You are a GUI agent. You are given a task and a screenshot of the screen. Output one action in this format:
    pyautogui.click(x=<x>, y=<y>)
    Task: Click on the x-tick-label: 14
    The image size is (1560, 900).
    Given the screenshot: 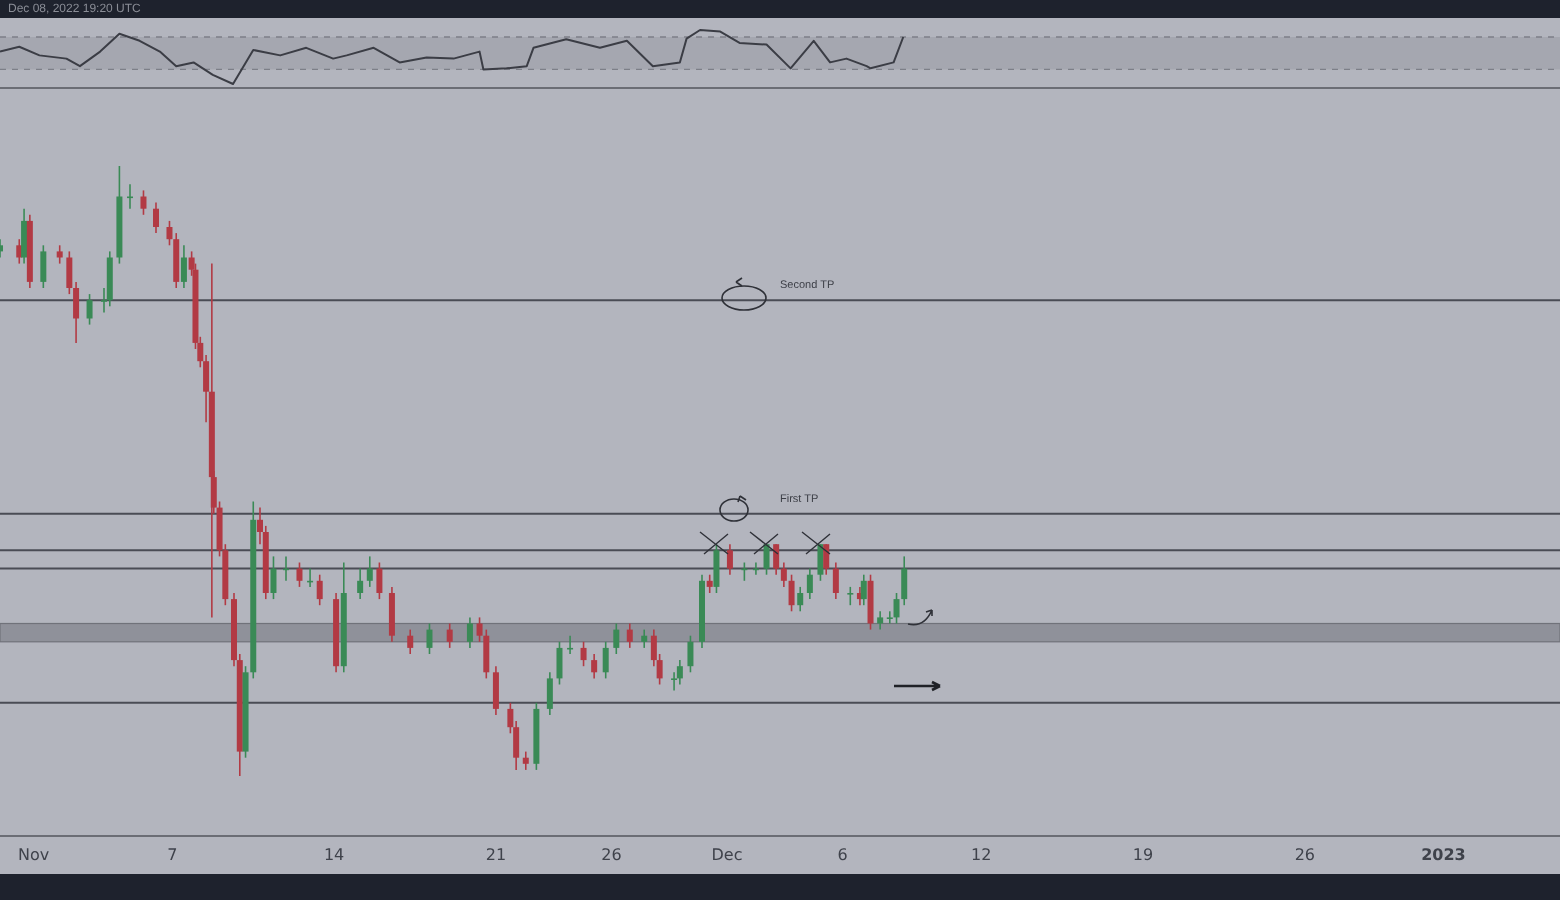 What is the action you would take?
    pyautogui.click(x=334, y=855)
    